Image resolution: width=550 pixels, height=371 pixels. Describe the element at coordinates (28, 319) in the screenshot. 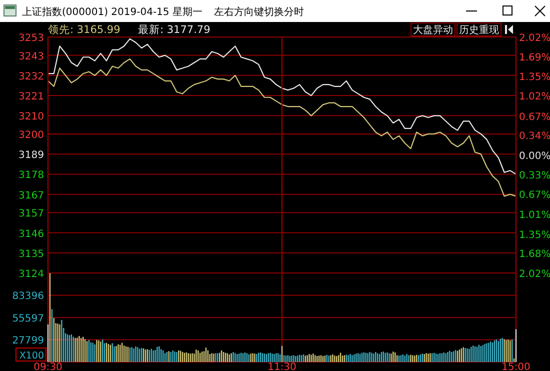

I see `y-tick-label: 55597` at that location.